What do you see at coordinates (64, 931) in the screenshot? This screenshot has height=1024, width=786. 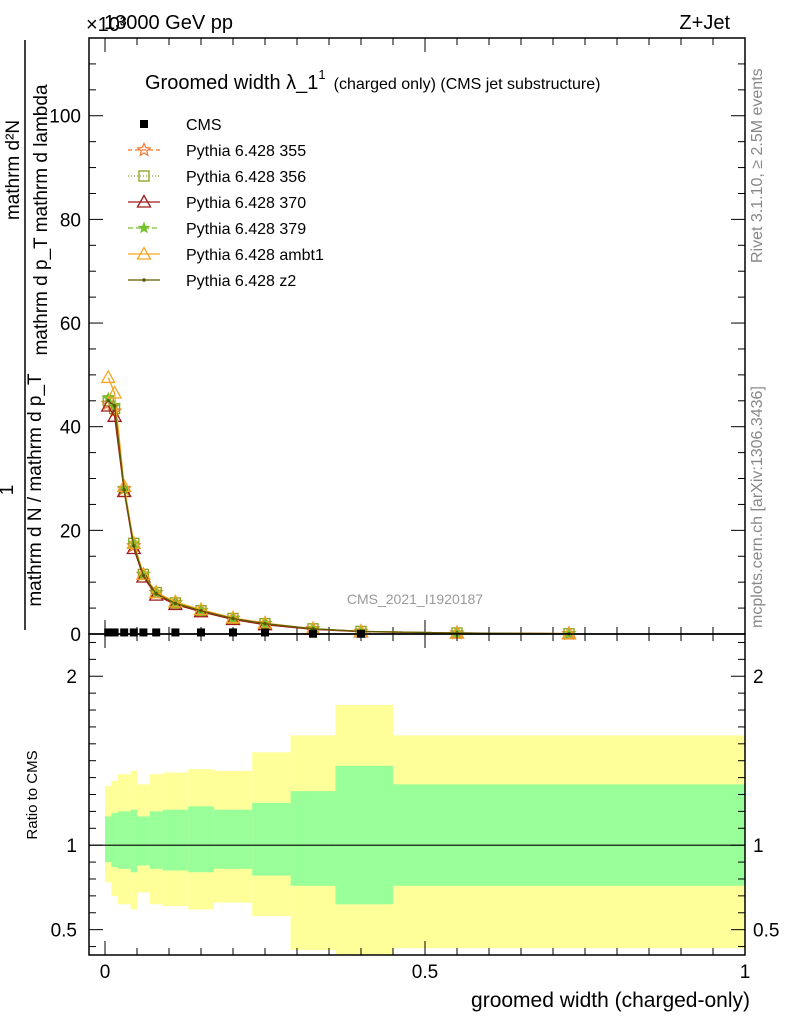 I see `ratio-ytick-label: 0.5` at bounding box center [64, 931].